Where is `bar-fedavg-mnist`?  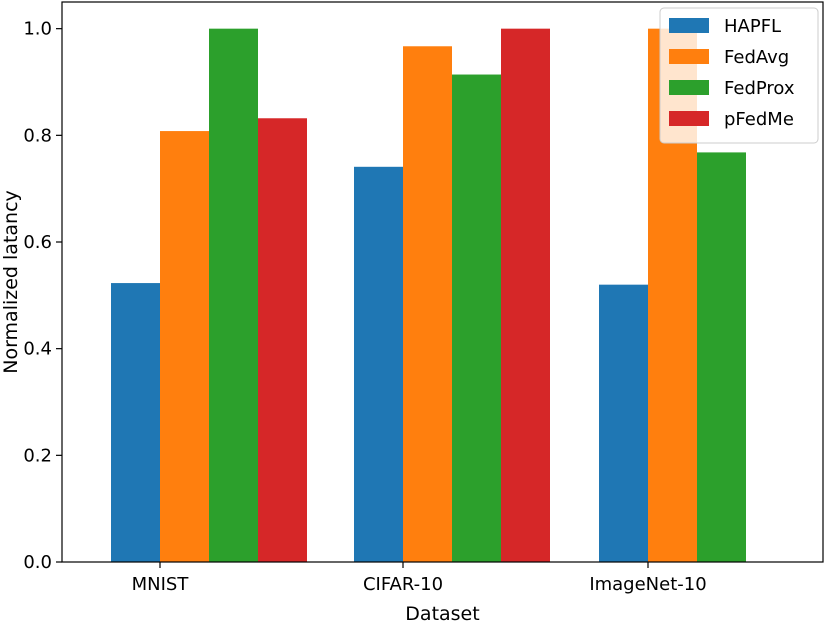 bar-fedavg-mnist is located at coordinates (184, 347).